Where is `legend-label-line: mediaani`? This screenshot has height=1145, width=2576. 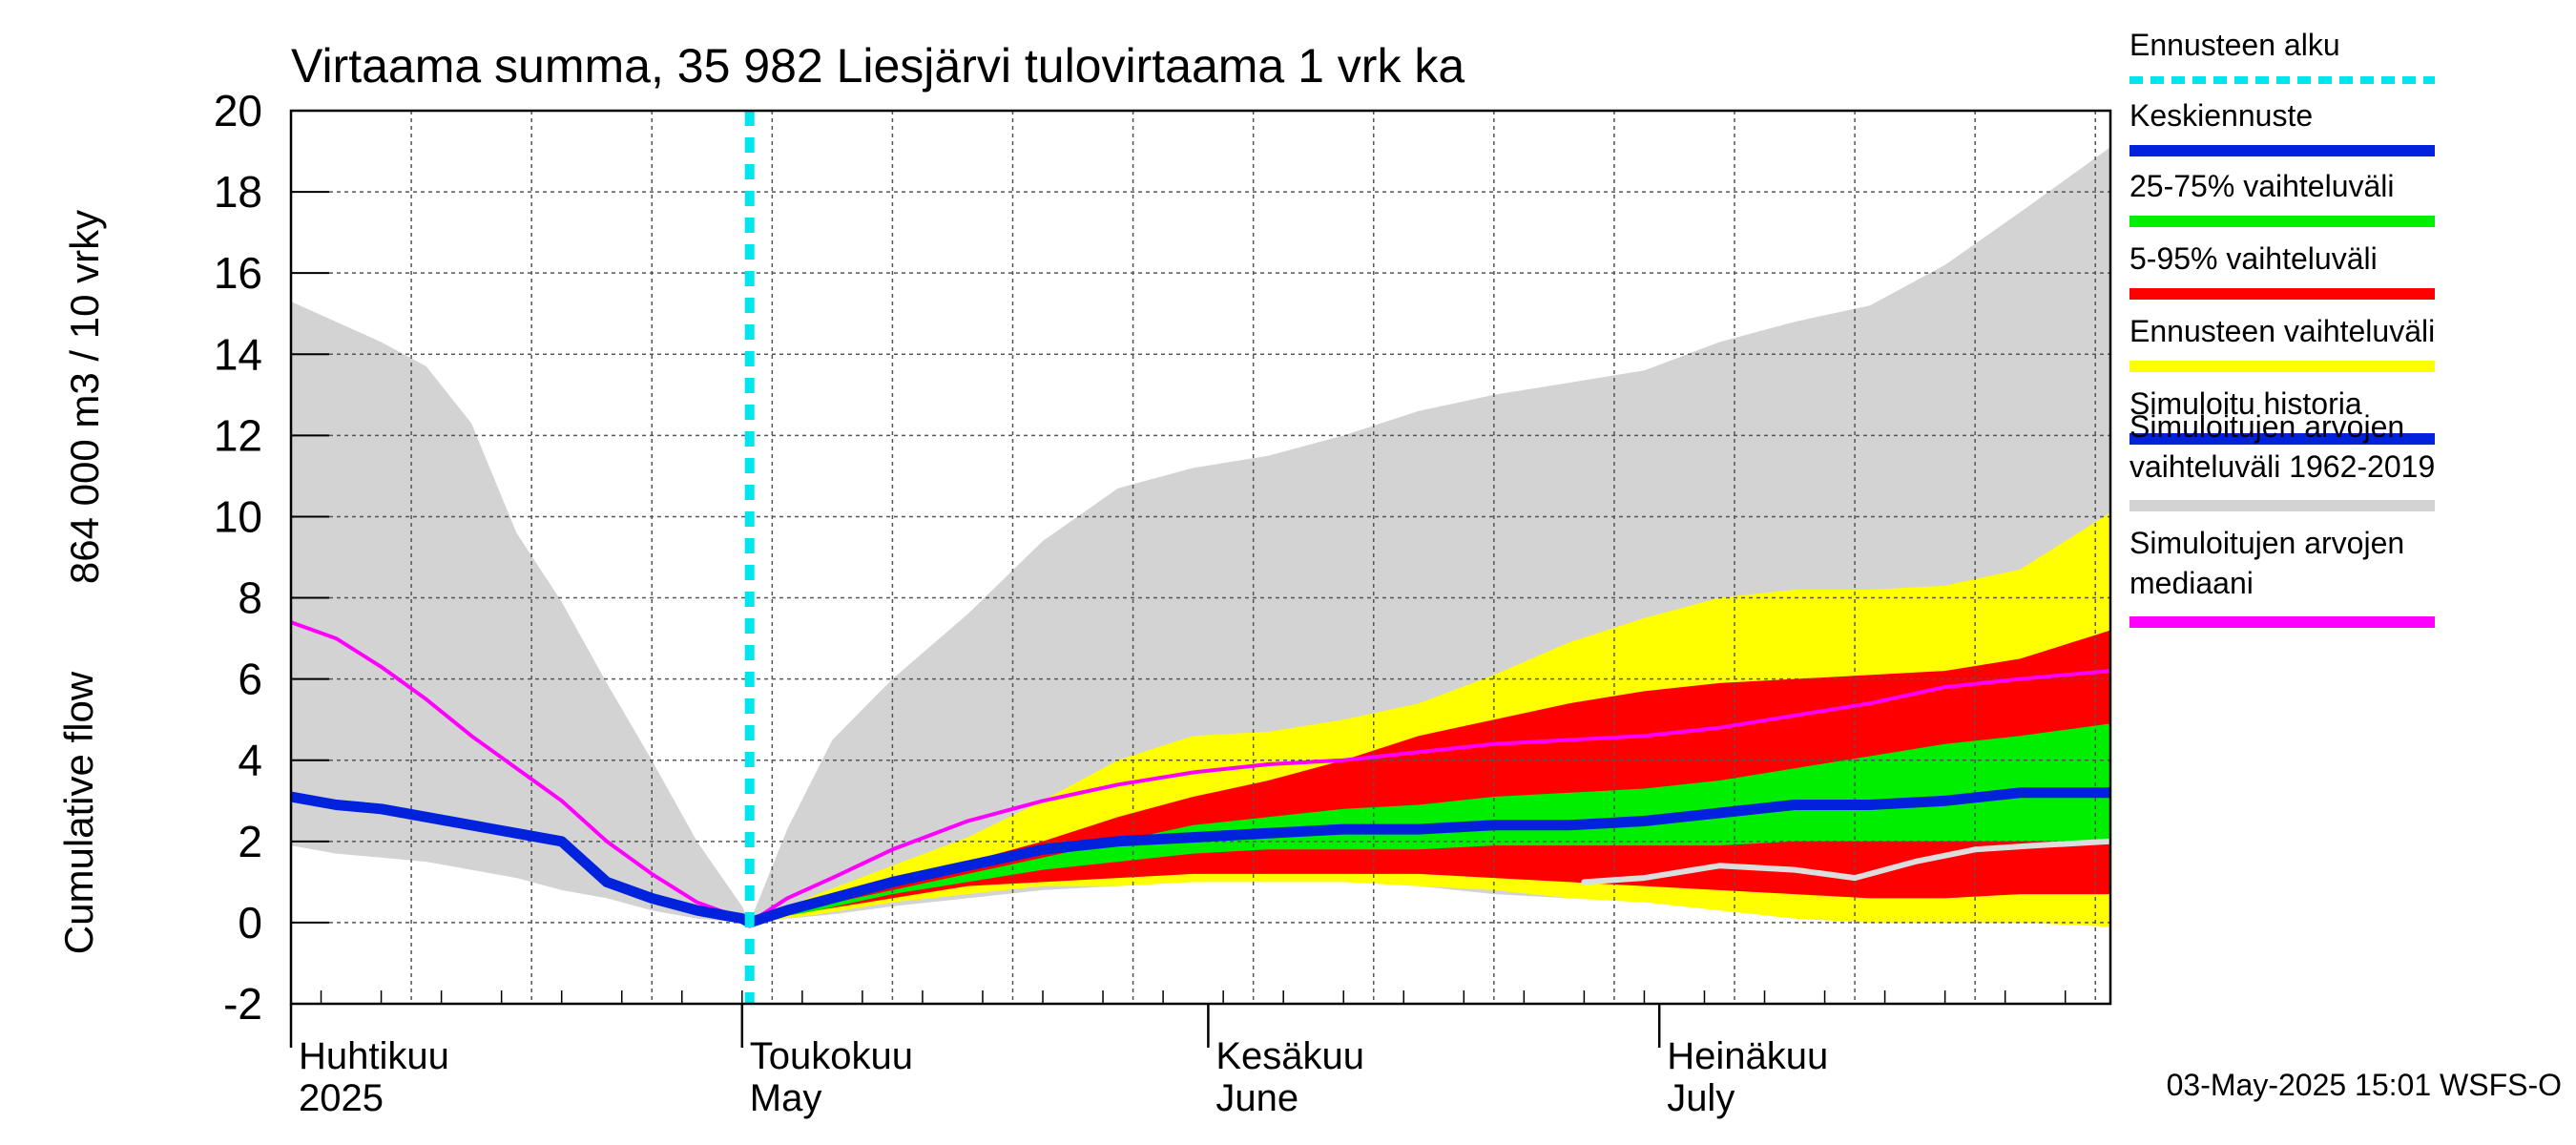
legend-label-line: mediaani is located at coordinates (2191, 583).